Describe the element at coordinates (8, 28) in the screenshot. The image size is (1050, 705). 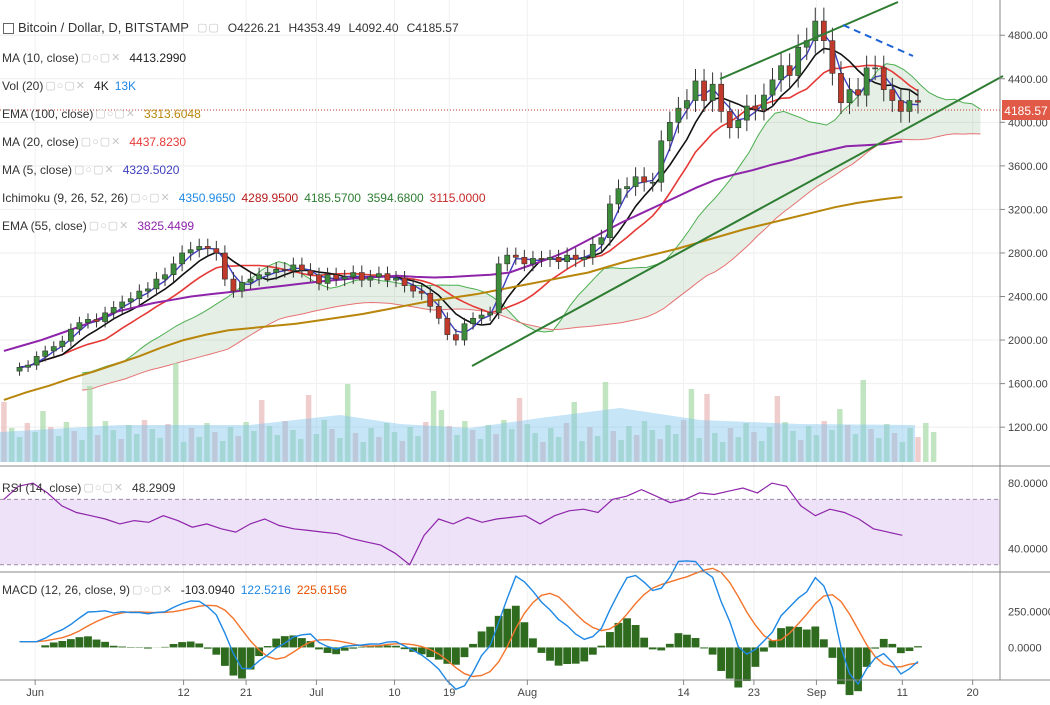
I see `collapse-icon` at that location.